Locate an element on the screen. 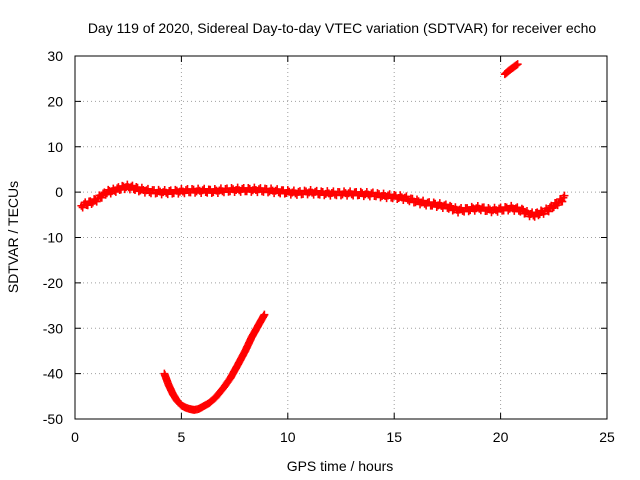  x-tick-label: 0 is located at coordinates (75, 437).